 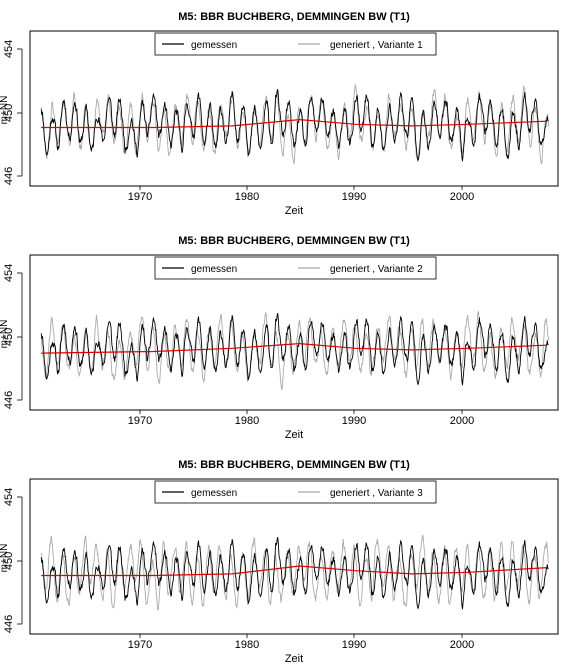 I want to click on legend-label-generiert: generiert , Variante 3, so click(x=376, y=493).